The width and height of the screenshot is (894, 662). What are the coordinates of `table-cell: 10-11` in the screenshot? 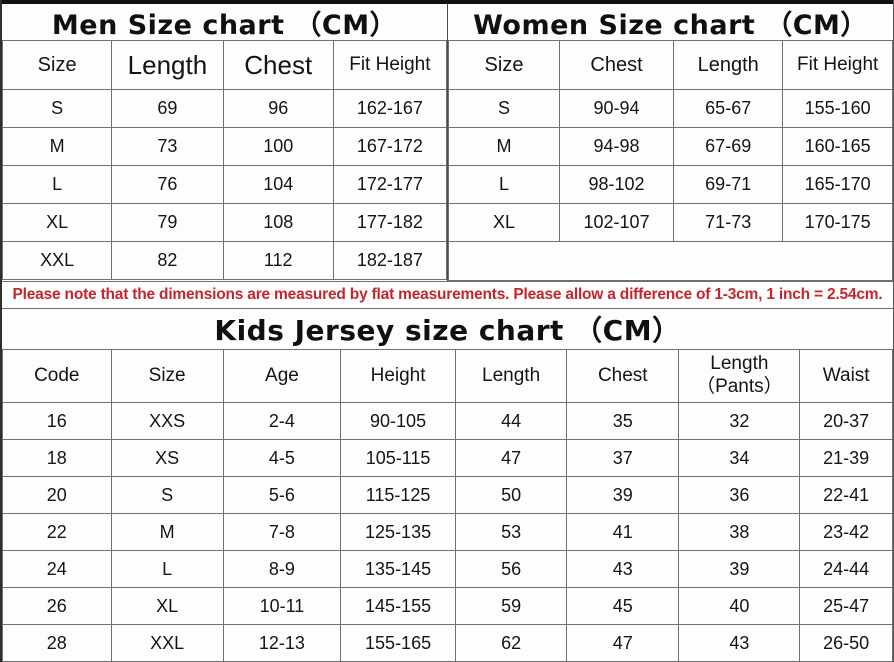 It's located at (282, 606).